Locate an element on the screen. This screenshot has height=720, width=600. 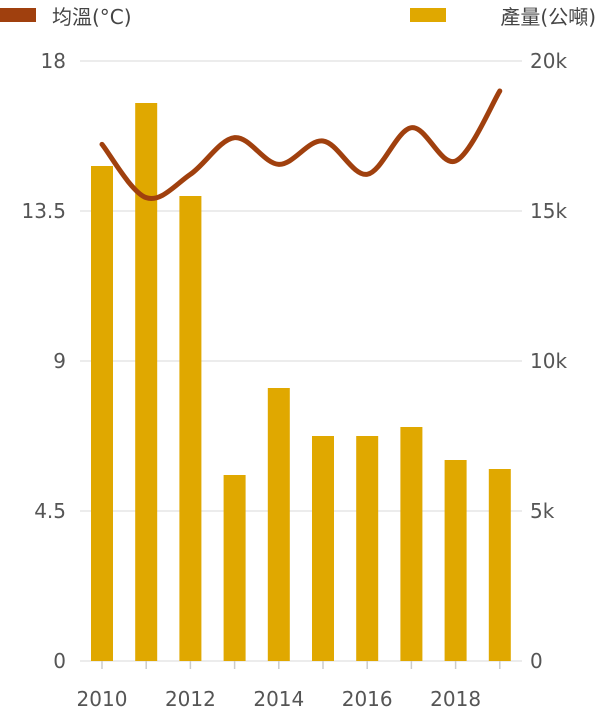
line-series is located at coordinates (301, 144).